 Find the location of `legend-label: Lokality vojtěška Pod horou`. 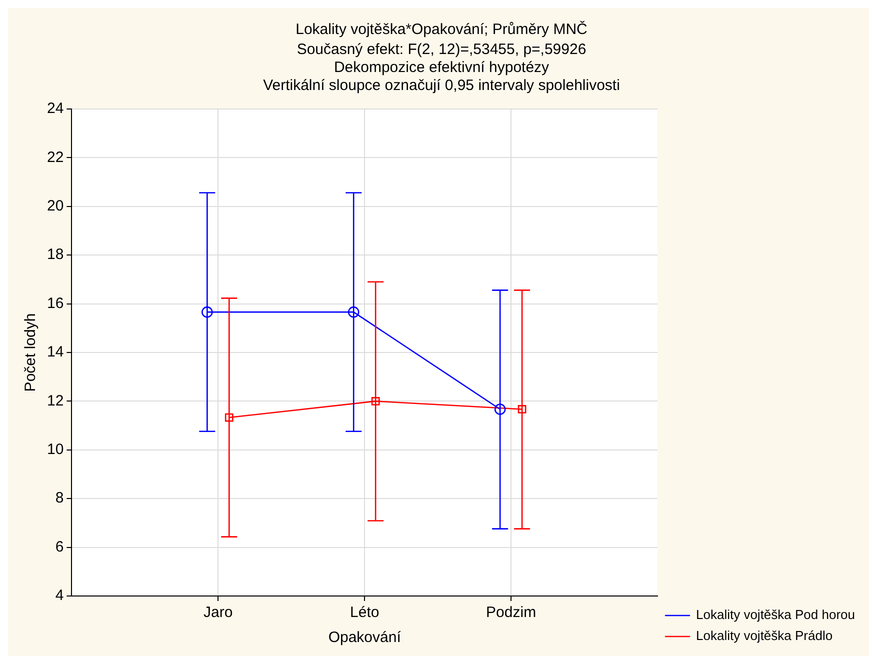

legend-label: Lokality vojtěška Pod horou is located at coordinates (775, 614).